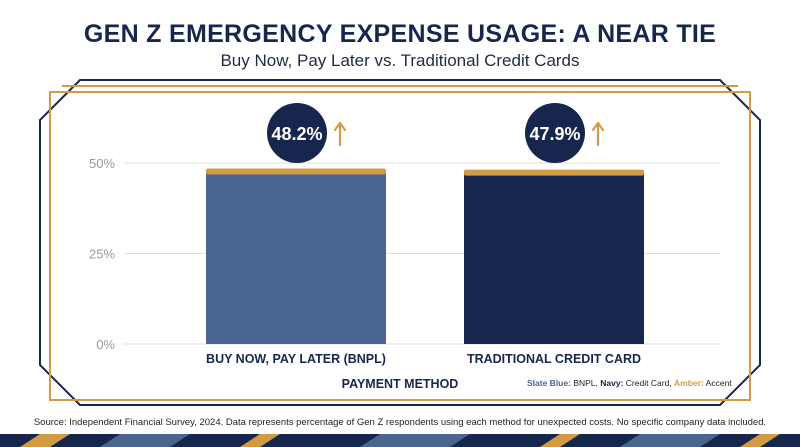  I want to click on legend-slate-value: BNPL,, so click(585, 383).